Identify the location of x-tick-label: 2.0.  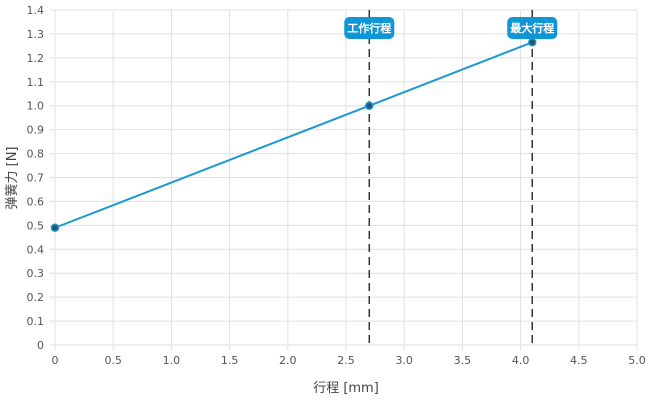
(288, 360).